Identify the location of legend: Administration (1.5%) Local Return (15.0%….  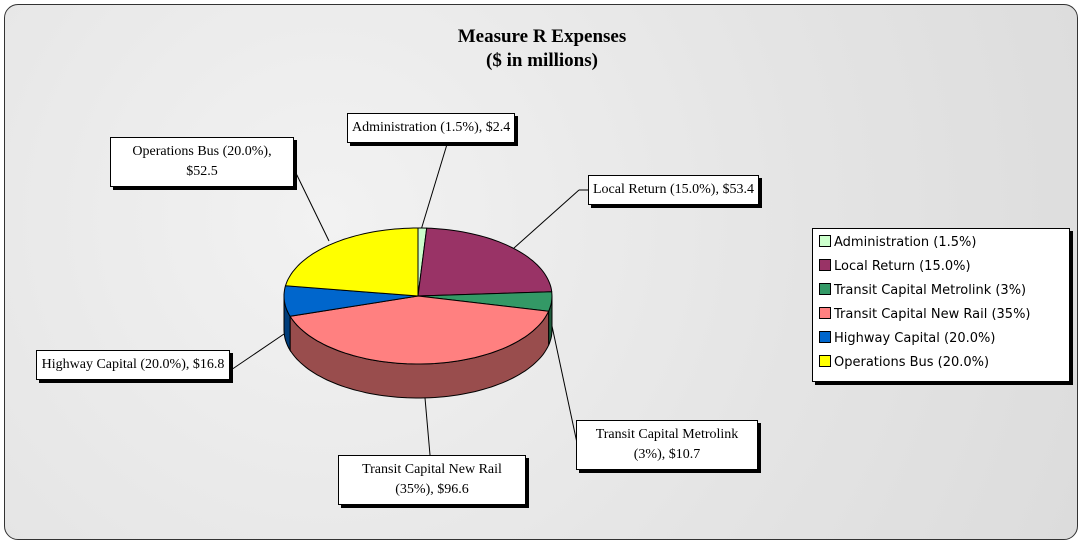
(941, 305).